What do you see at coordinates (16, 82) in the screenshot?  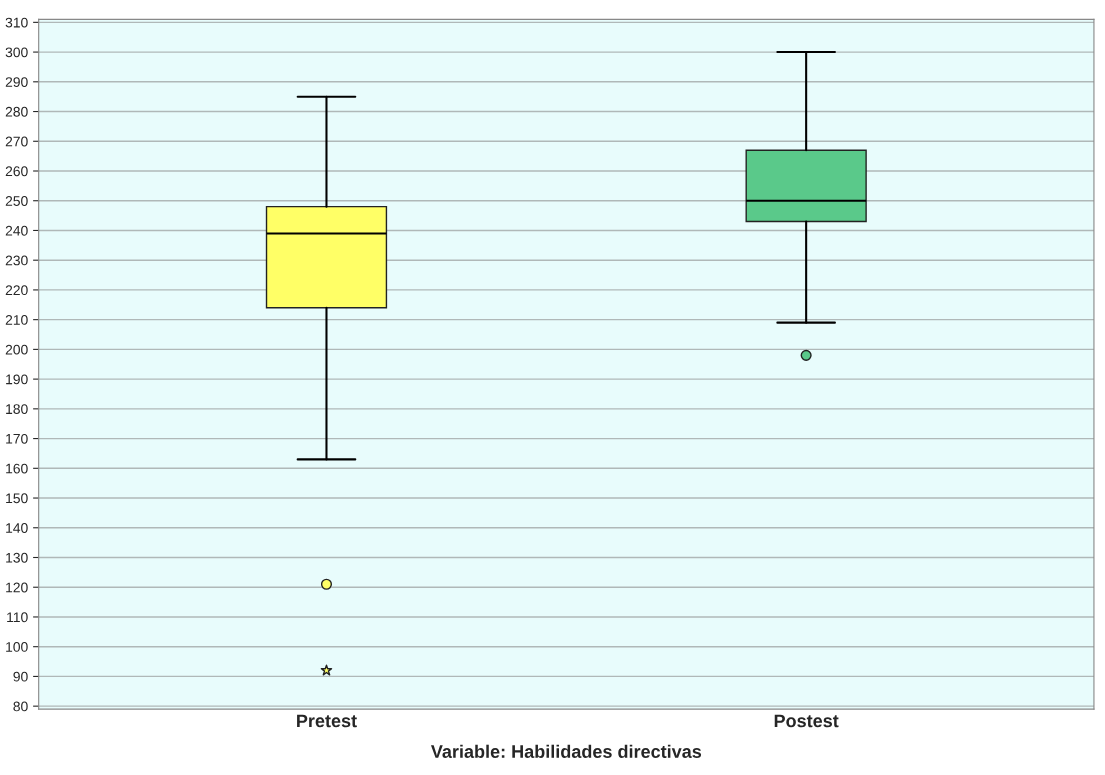 I see `y-tick-label: 290` at bounding box center [16, 82].